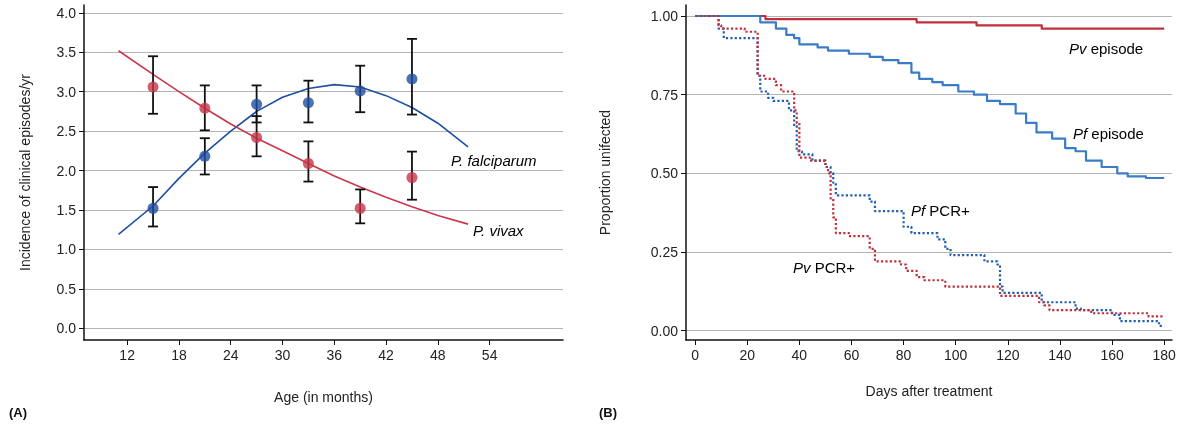 This screenshot has height=428, width=1185. Describe the element at coordinates (386, 355) in the screenshot. I see `x-tick-label: 42` at that location.